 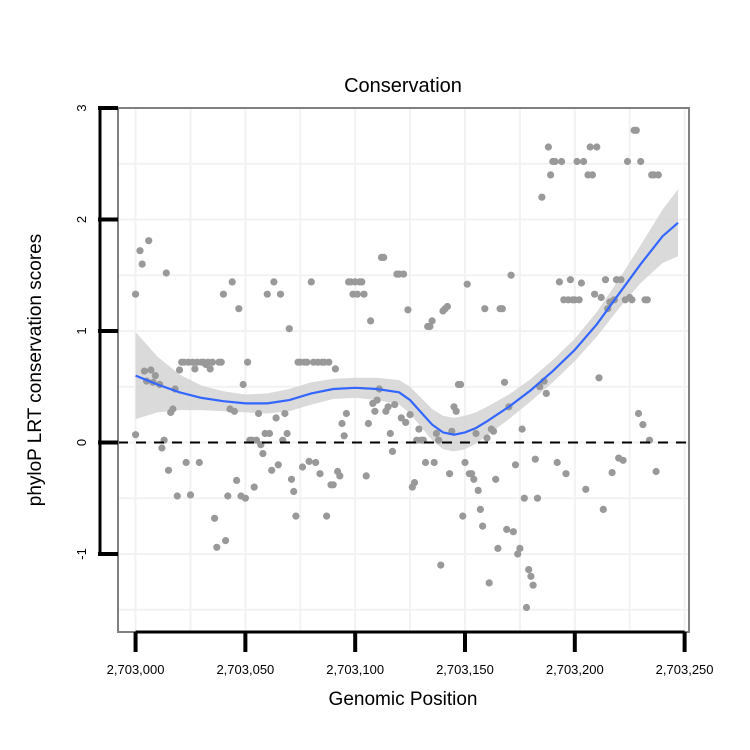 I want to click on y-tick-label: 2, so click(x=81, y=219).